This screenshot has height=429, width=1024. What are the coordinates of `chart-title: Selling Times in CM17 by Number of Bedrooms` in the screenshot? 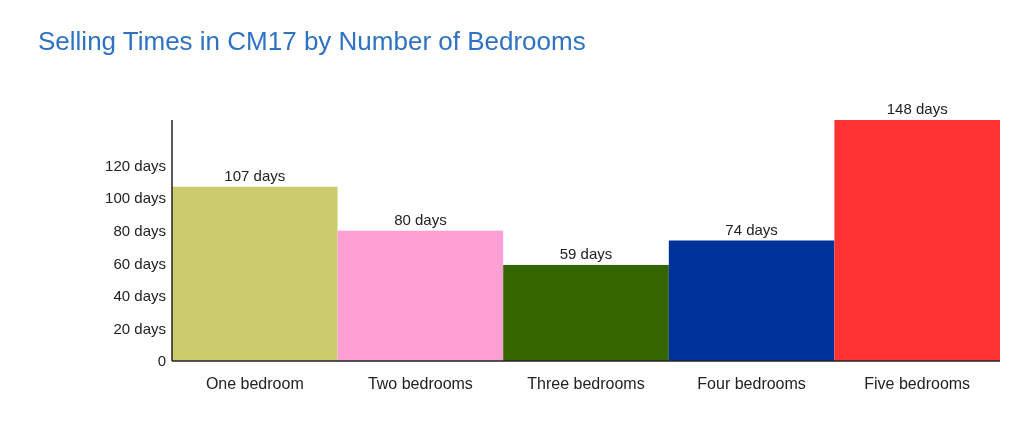 It's located at (312, 41).